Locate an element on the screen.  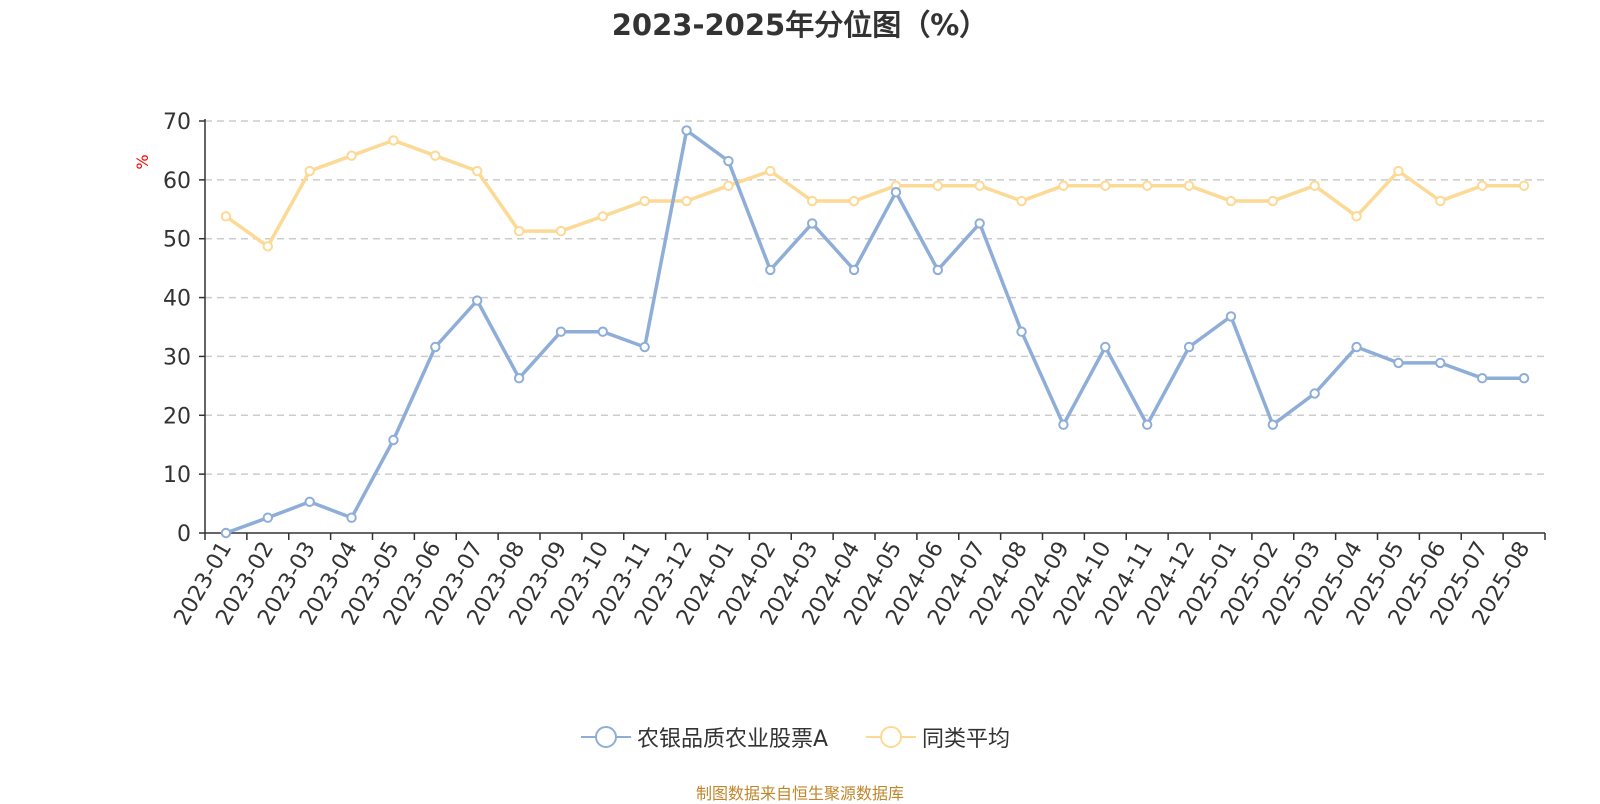
legend-label: 农银品质农业股票A is located at coordinates (733, 739).